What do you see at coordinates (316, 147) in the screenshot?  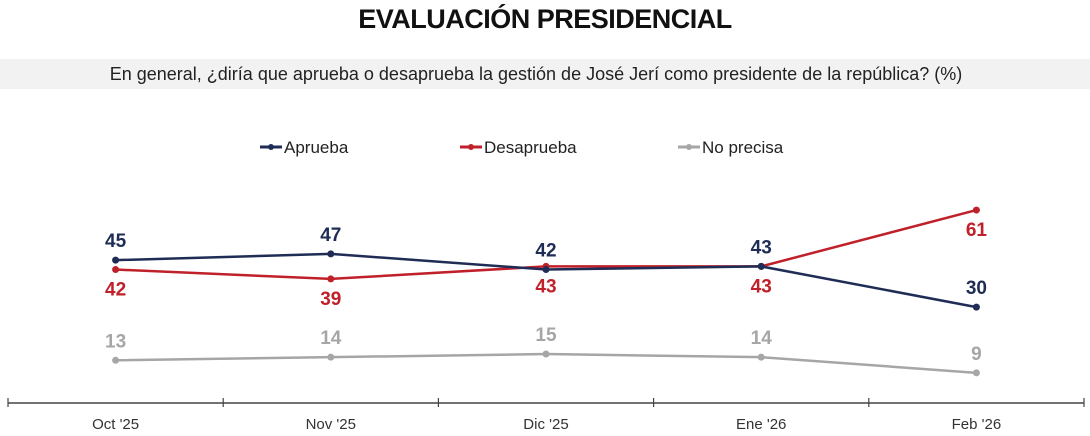 I see `legend-label: Aprueba` at bounding box center [316, 147].